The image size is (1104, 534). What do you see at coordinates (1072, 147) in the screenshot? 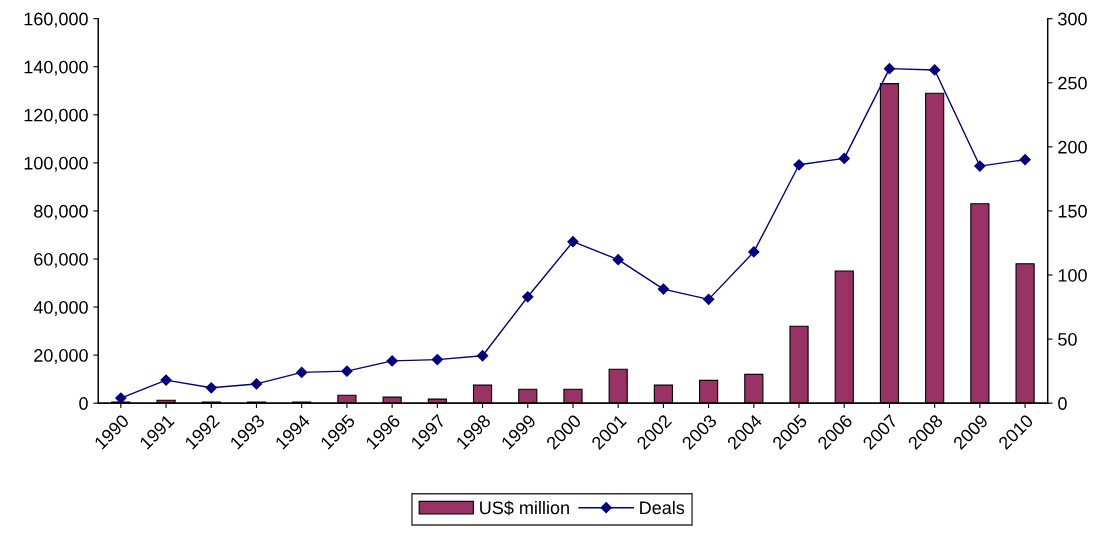
I see `y2-tick-label: 200` at bounding box center [1072, 147].